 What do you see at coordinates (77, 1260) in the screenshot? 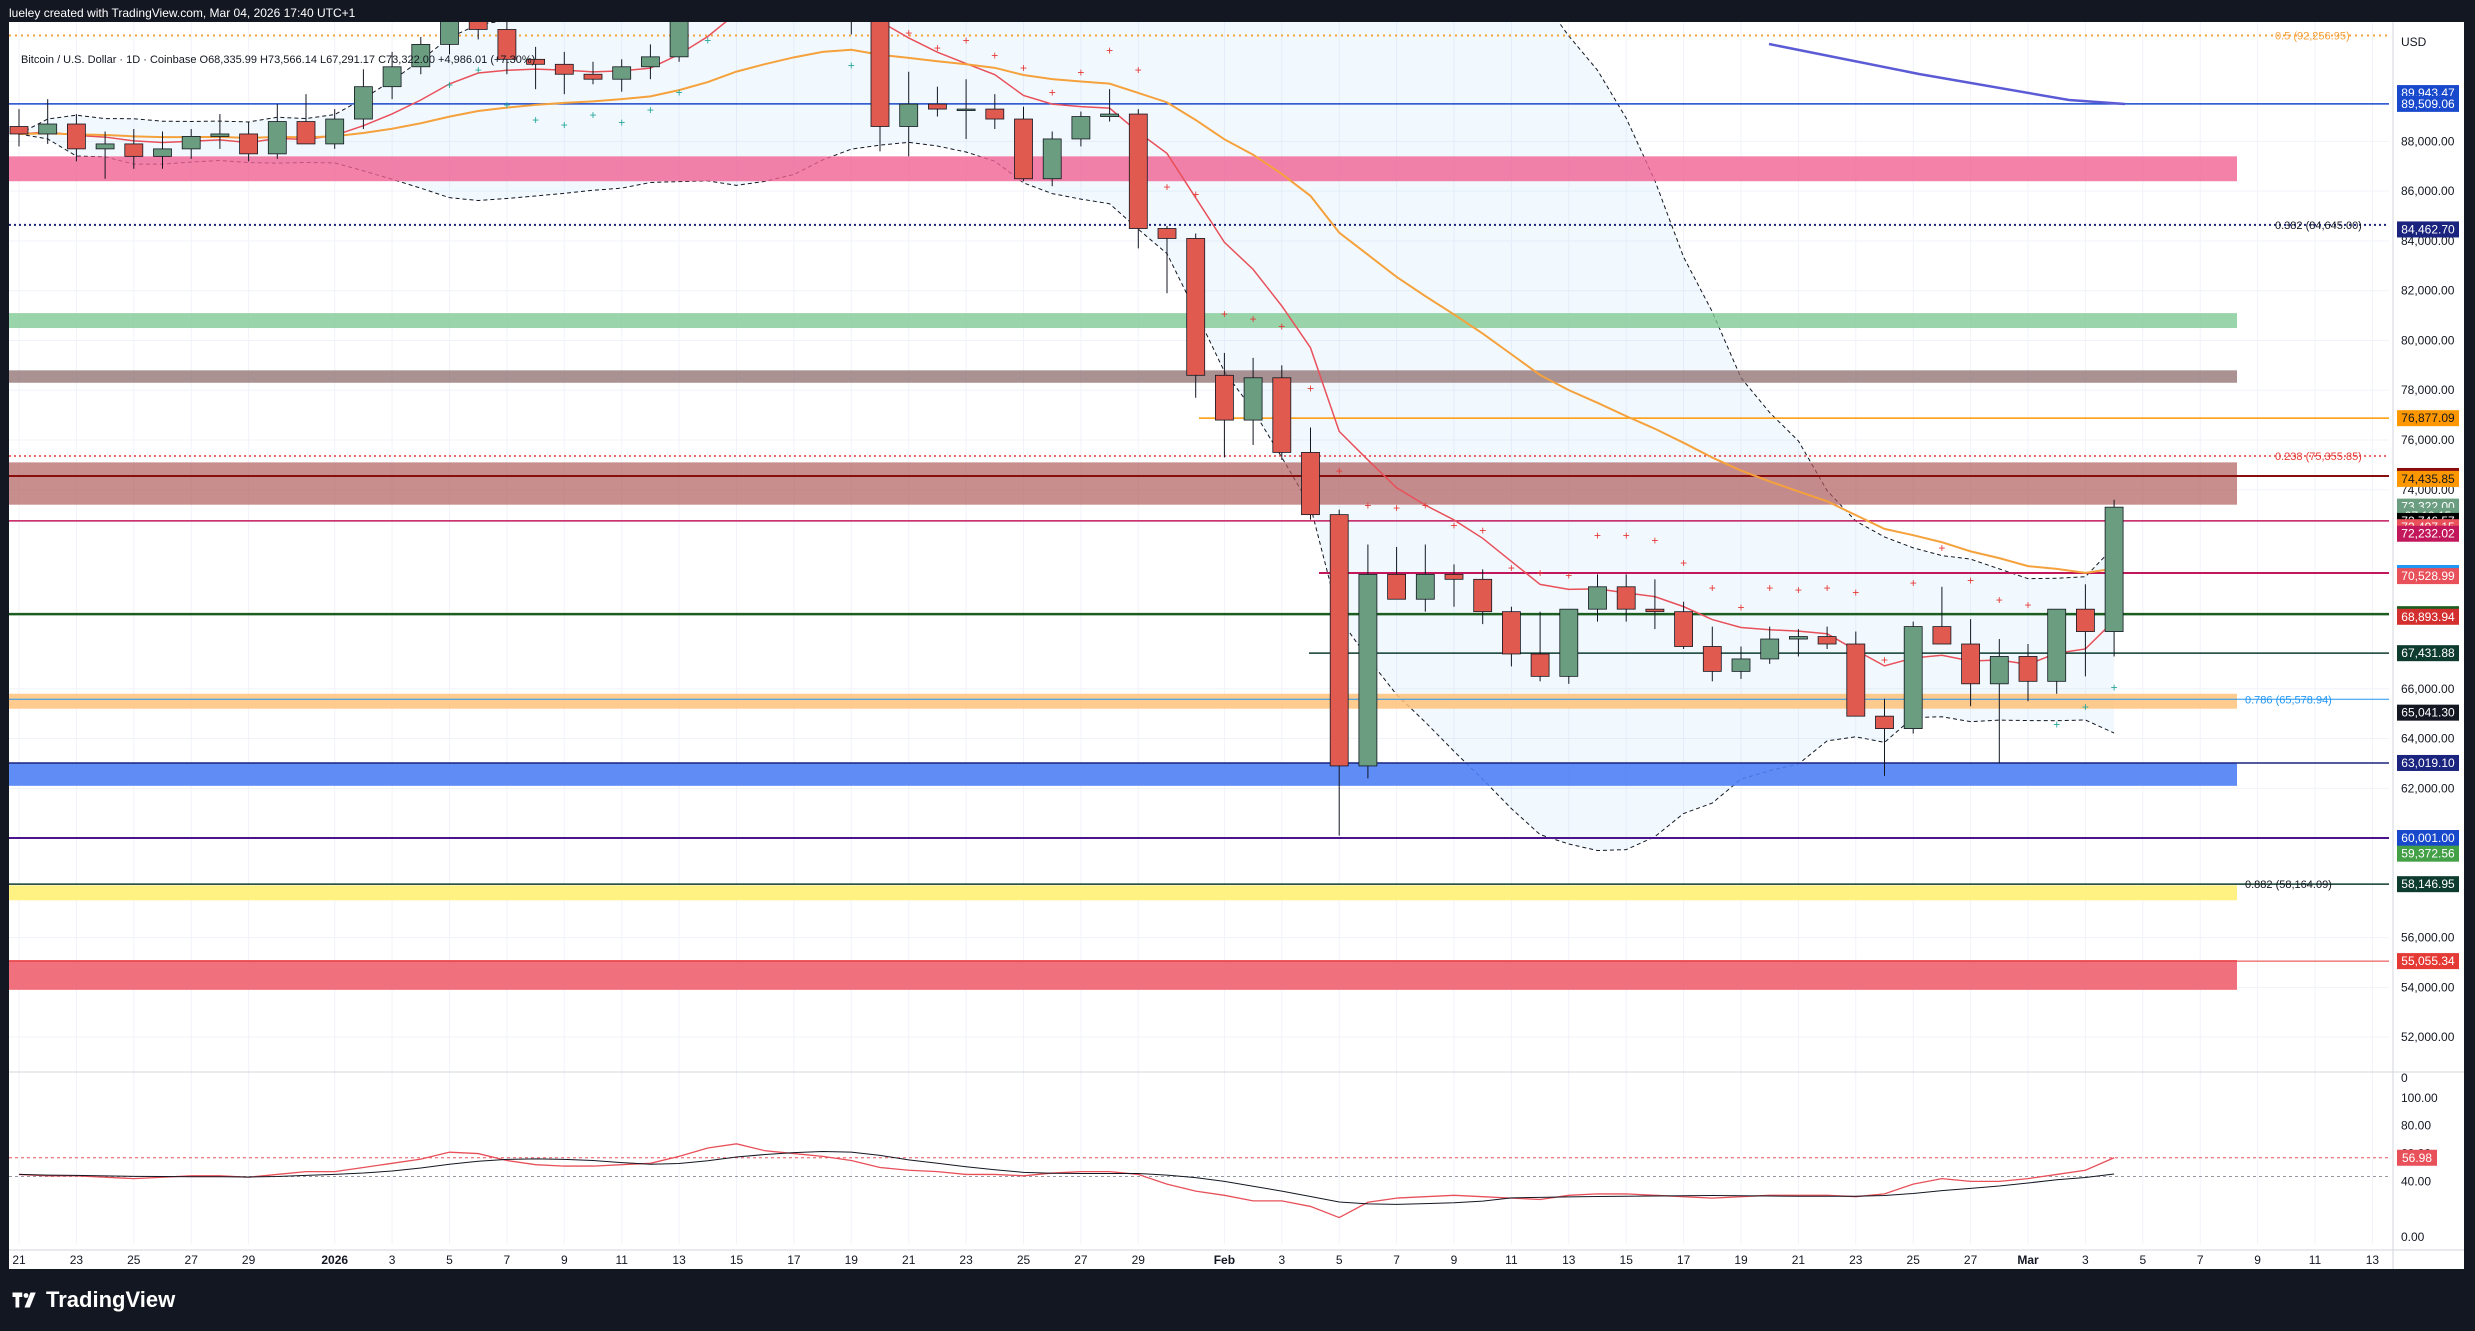
I see `time-tick-label: 23` at bounding box center [77, 1260].